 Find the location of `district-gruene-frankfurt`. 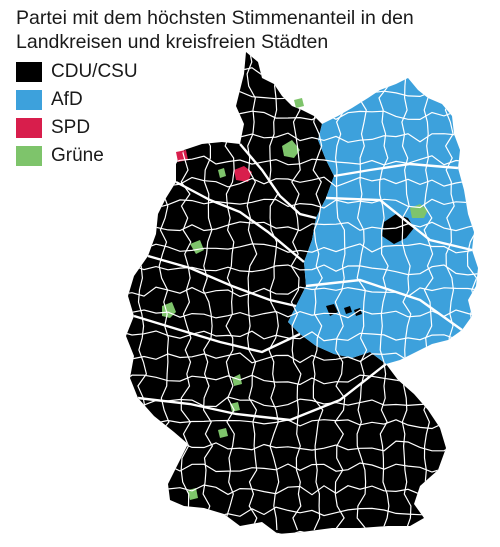

district-gruene-frankfurt is located at coordinates (237, 380).